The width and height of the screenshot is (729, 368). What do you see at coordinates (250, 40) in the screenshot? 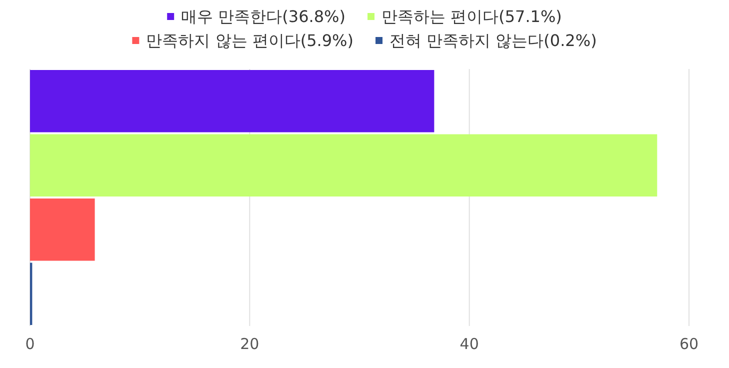
I see `legend-label: 만족하지 않는 편이다(5.9%)` at bounding box center [250, 40].